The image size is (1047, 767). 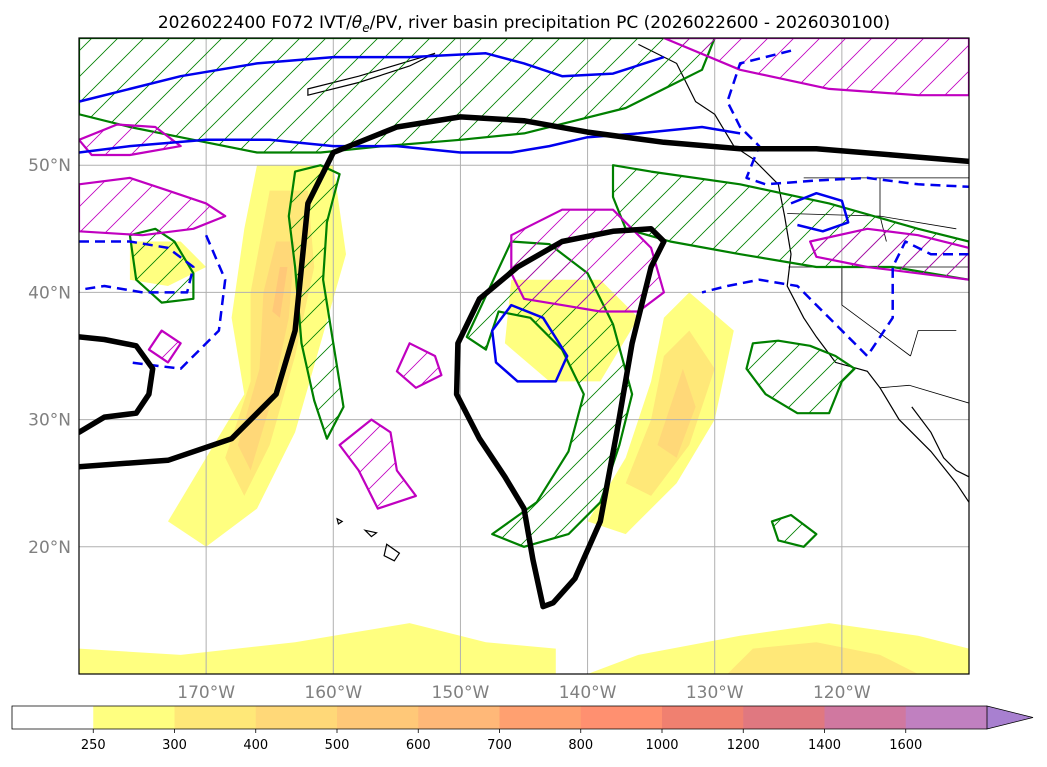 What do you see at coordinates (580, 745) in the screenshot?
I see `colorbar-label-6: 800` at bounding box center [580, 745].